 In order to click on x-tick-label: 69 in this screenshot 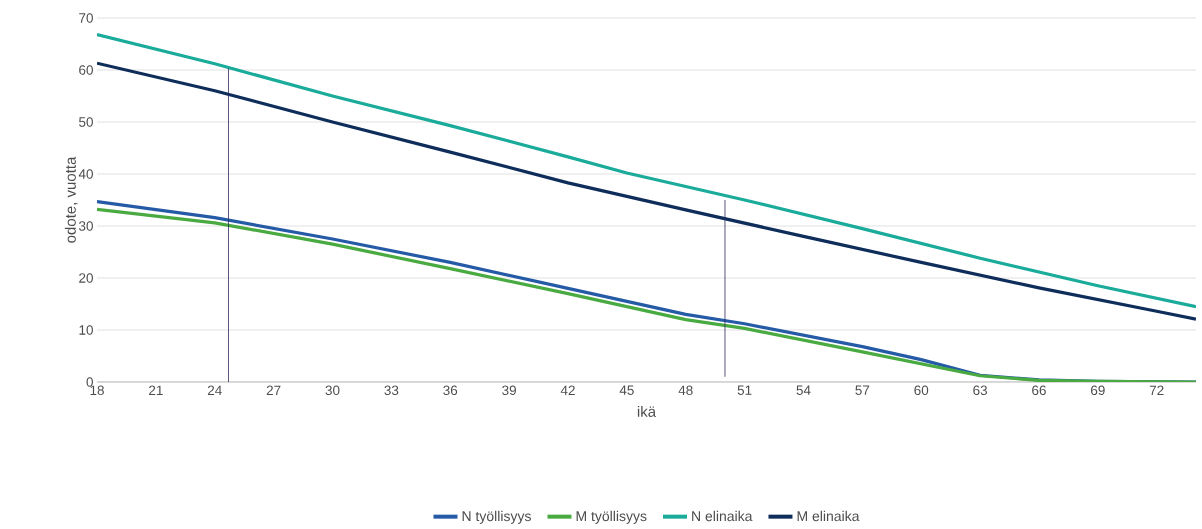, I will do `click(1098, 390)`.